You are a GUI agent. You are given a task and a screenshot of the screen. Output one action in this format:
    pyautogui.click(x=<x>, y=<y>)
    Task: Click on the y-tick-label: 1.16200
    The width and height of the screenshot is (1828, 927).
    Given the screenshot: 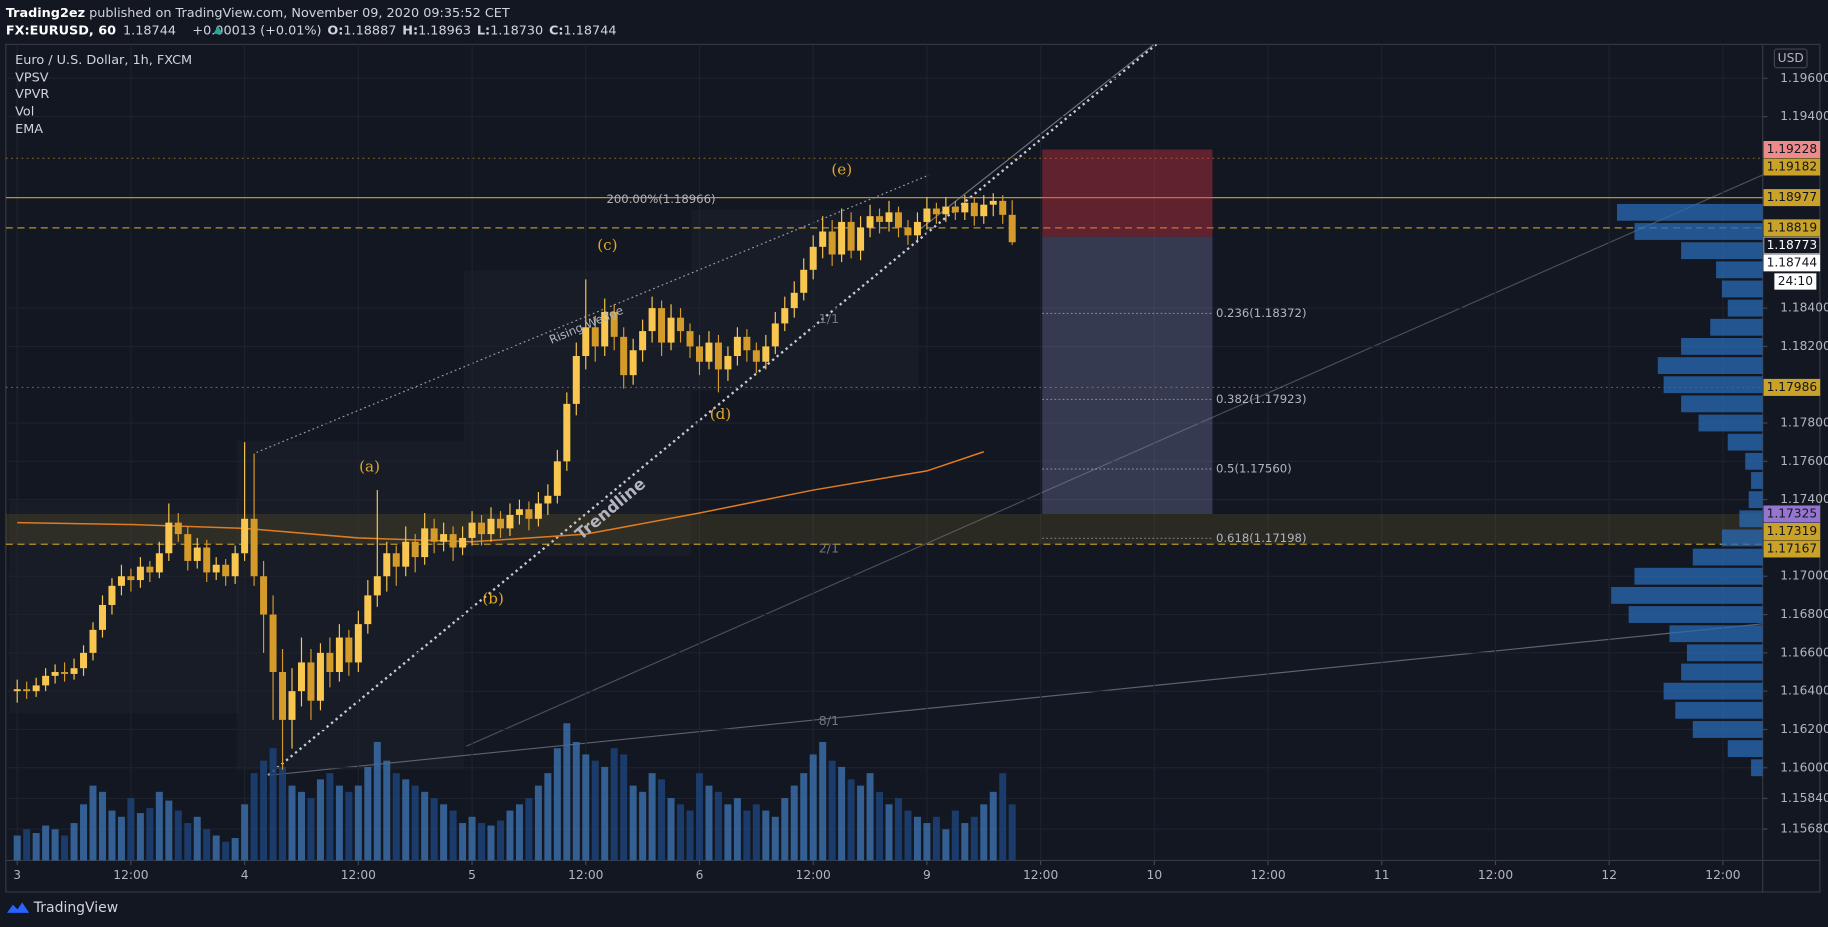 What is the action you would take?
    pyautogui.click(x=1804, y=729)
    